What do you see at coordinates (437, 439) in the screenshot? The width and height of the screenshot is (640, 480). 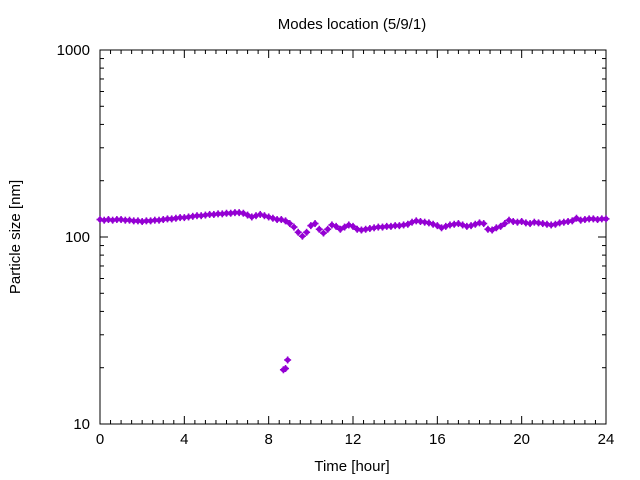 I see `x-tick-label: 16` at bounding box center [437, 439].